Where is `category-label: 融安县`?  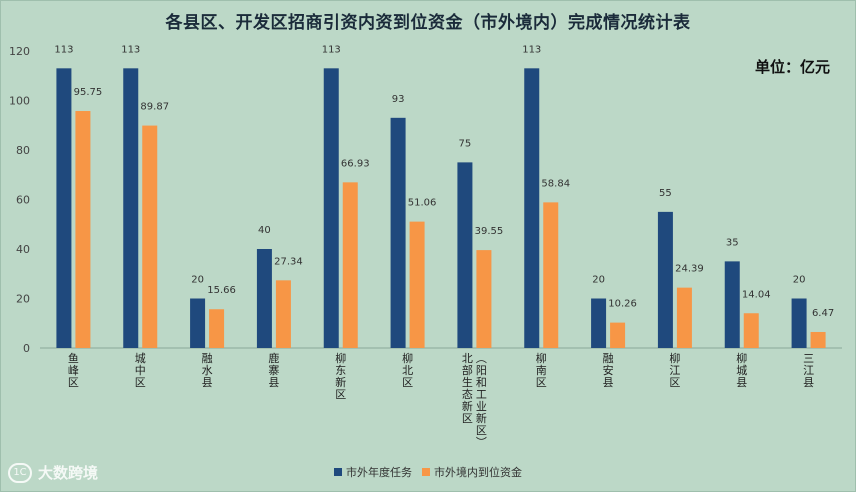 category-label: 融安县 is located at coordinates (608, 370).